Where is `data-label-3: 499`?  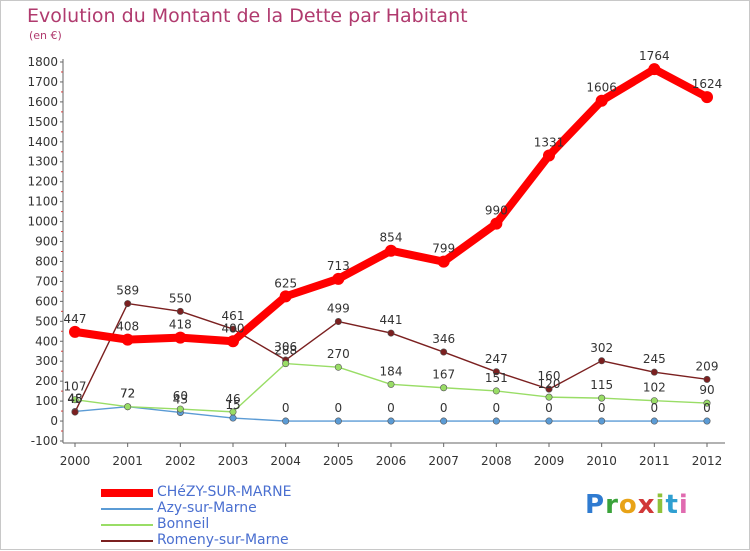 data-label-3: 499 is located at coordinates (338, 309).